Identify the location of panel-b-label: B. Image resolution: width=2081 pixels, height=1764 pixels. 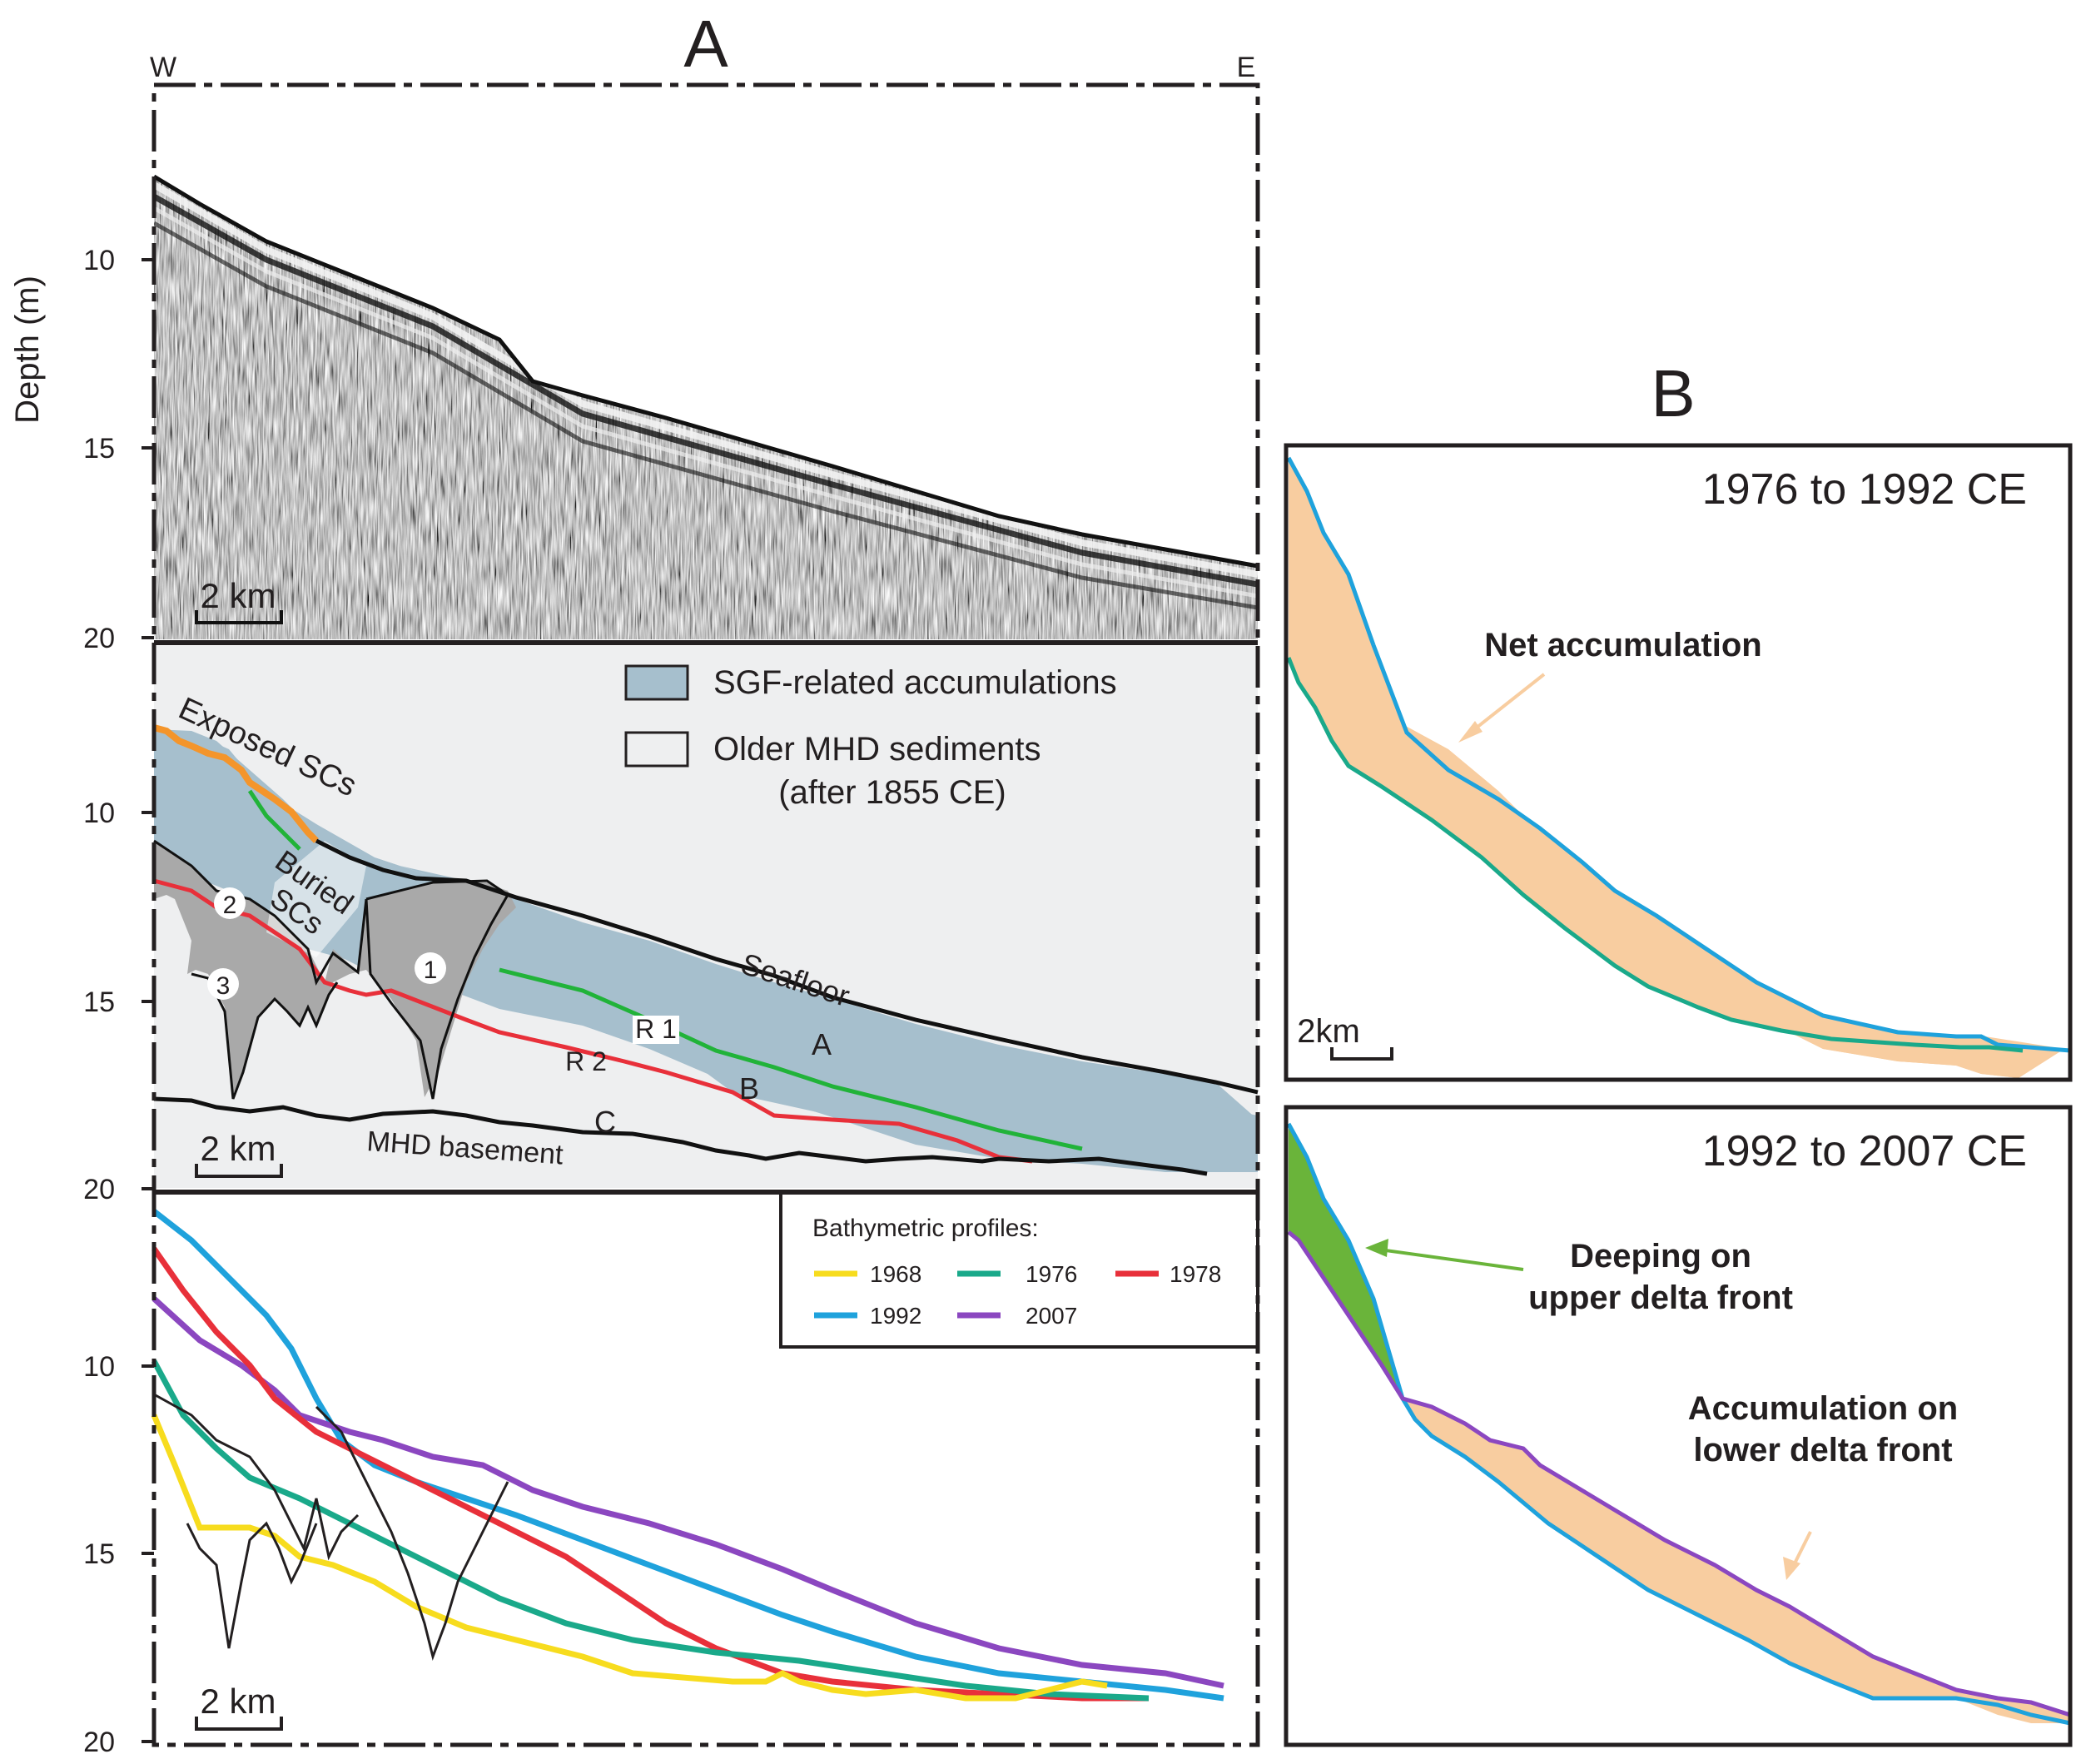
(1673, 393).